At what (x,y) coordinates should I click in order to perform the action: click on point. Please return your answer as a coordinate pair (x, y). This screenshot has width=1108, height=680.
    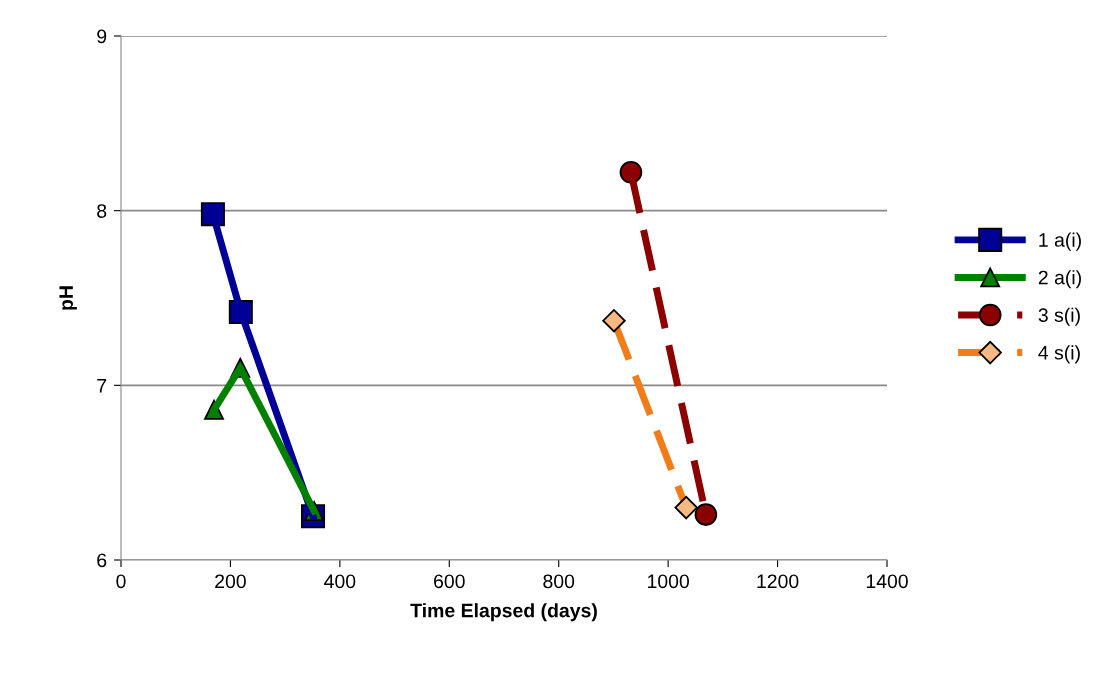
    Looking at the image, I should click on (706, 514).